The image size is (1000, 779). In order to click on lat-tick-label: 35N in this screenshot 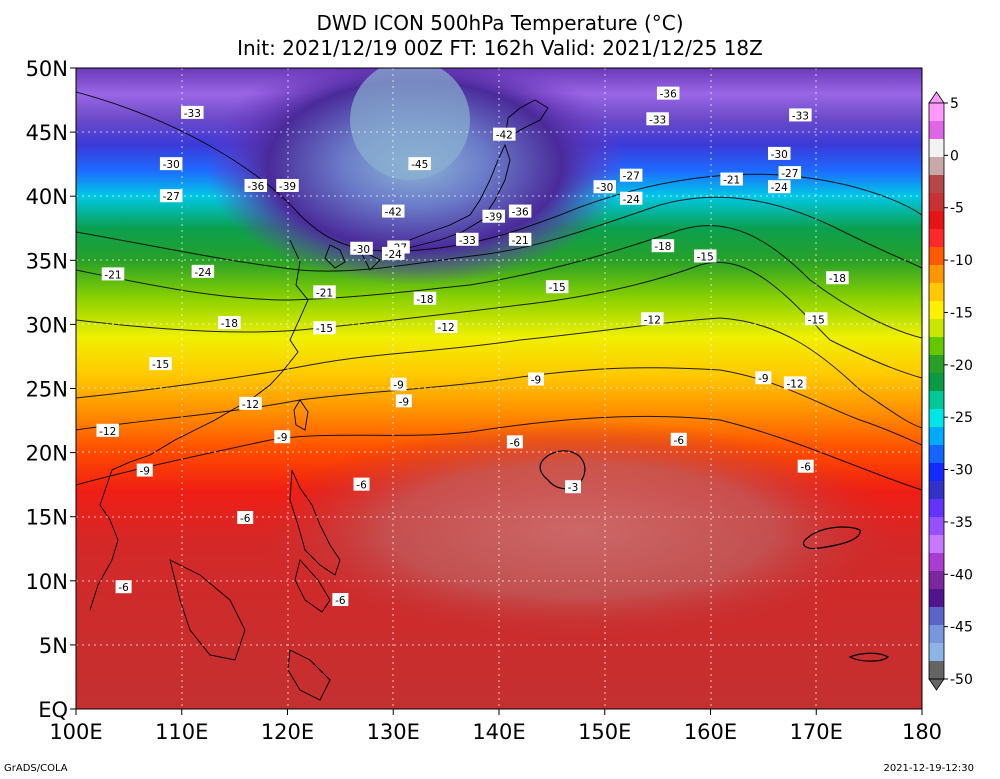, I will do `click(47, 261)`.